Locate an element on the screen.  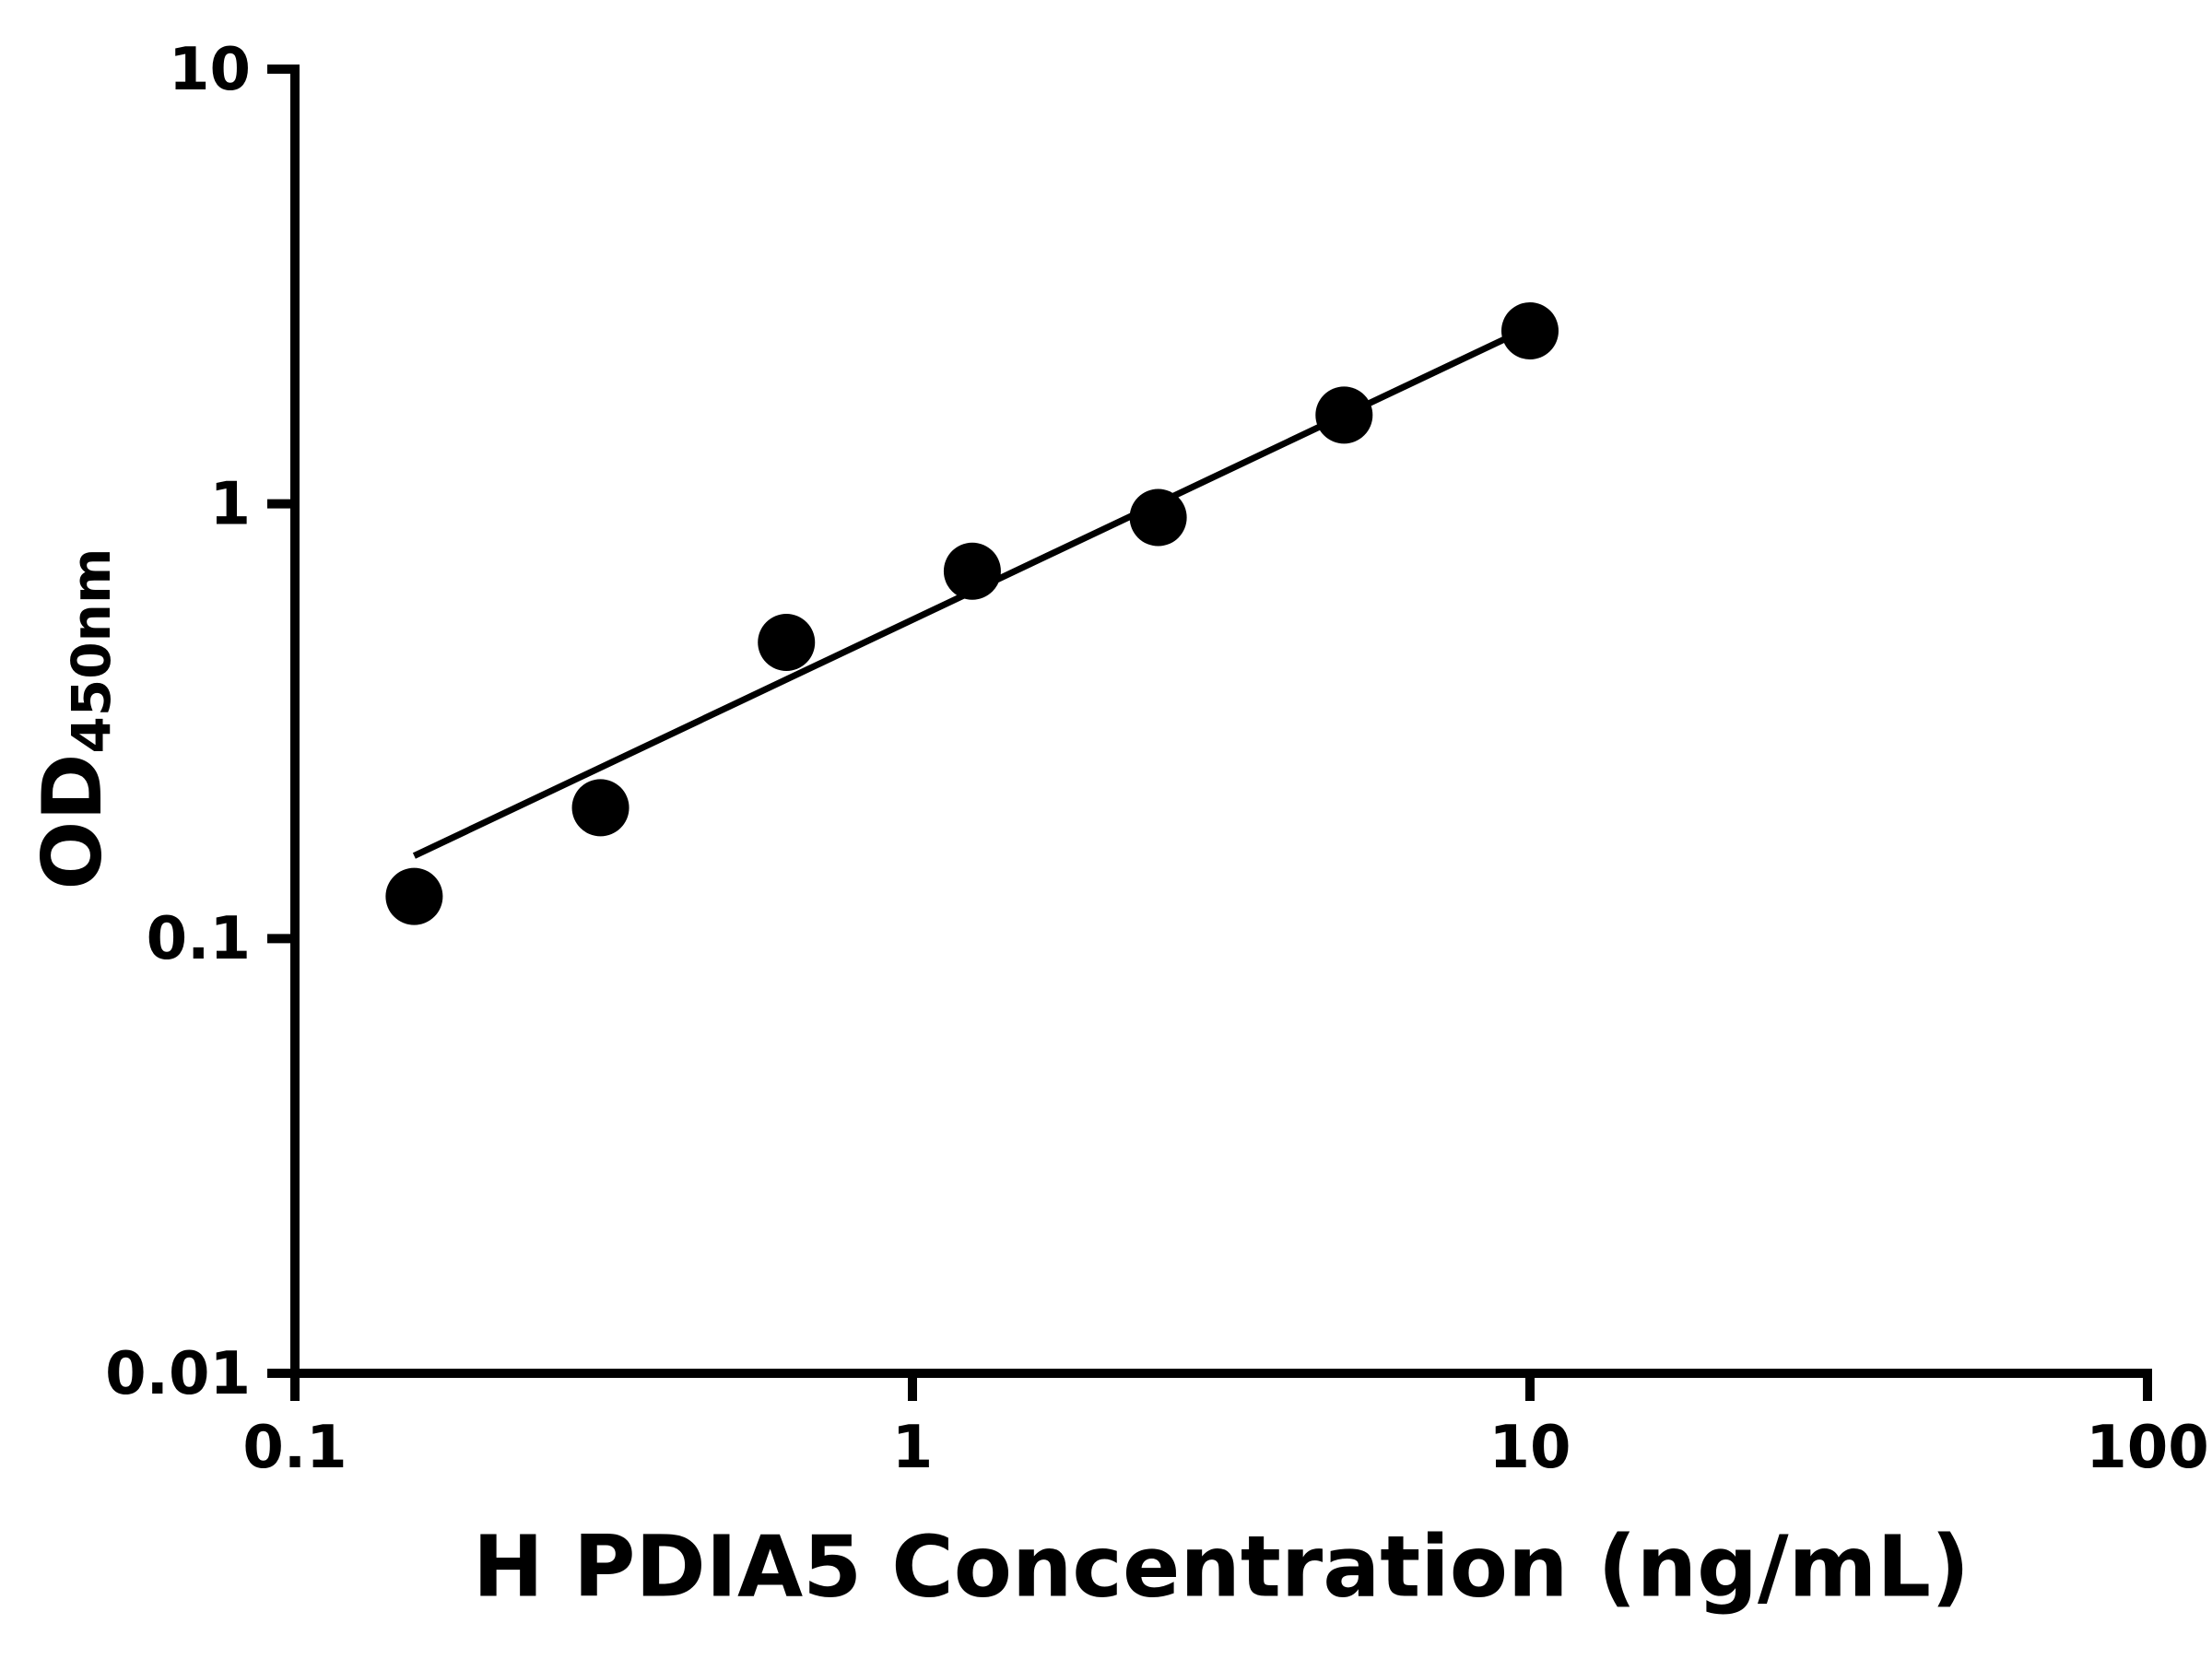
x-tick-label: 10 is located at coordinates (1529, 1448).